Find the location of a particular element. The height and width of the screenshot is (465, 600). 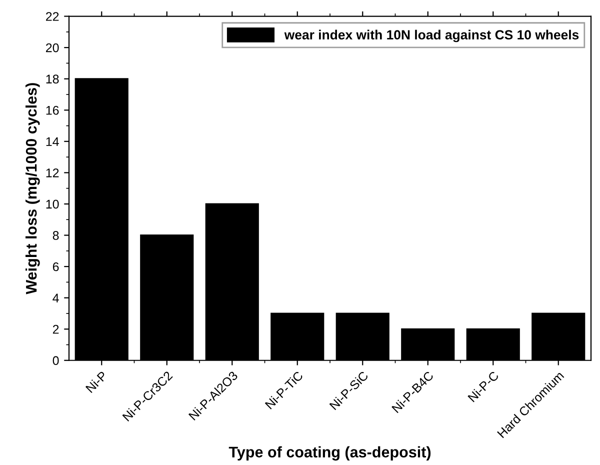

y-tick-label: 8 is located at coordinates (55, 235).